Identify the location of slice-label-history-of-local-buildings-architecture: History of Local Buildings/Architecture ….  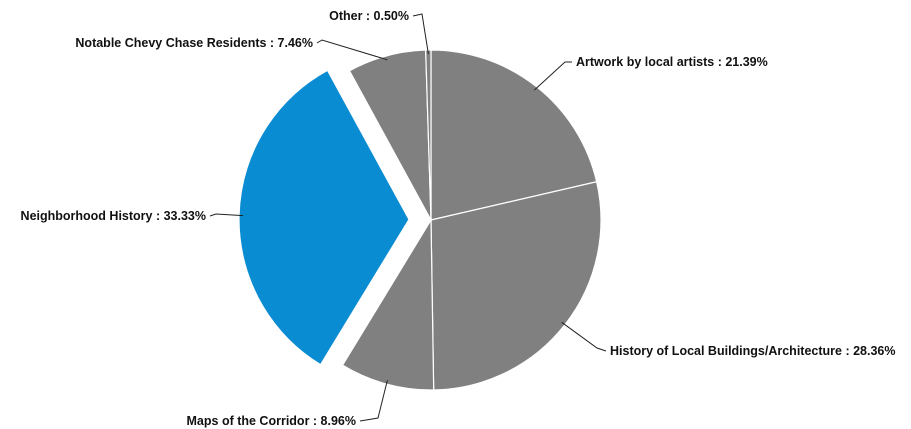
(752, 351).